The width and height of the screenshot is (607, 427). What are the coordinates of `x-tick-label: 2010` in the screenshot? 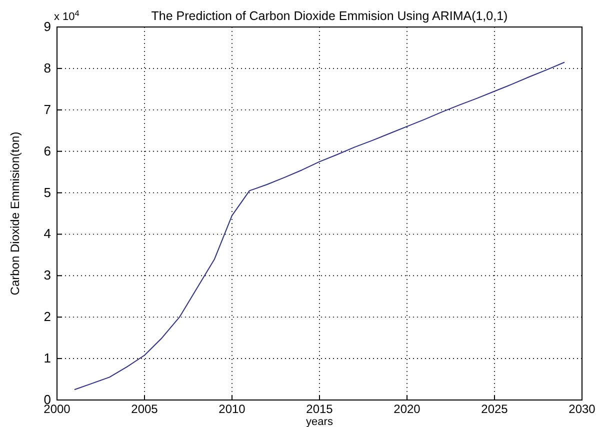 It's located at (232, 409).